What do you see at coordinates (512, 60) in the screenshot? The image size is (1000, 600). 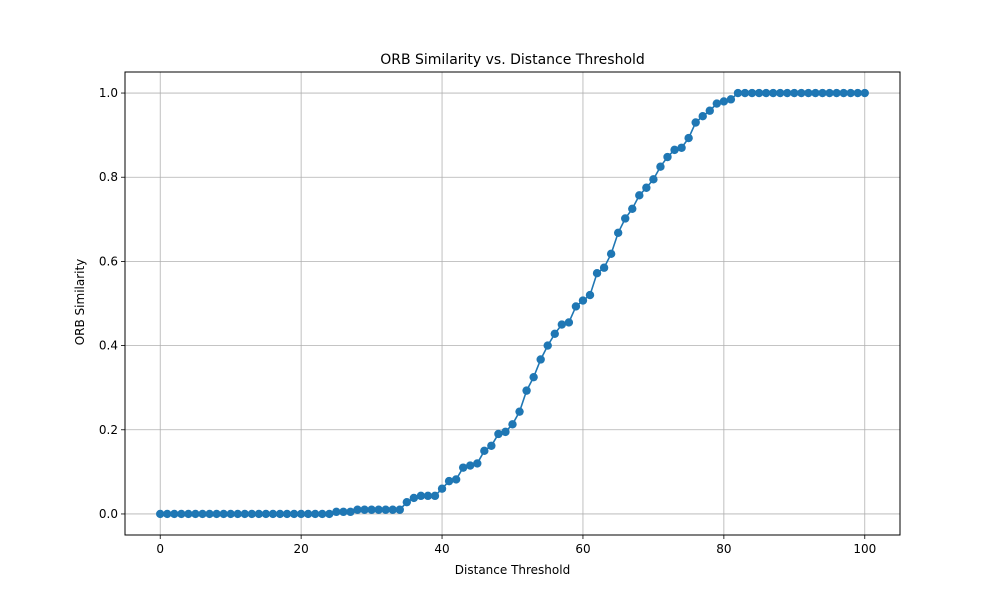 I see `chart-title: ORB Similarity vs. Distance Threshold` at bounding box center [512, 60].